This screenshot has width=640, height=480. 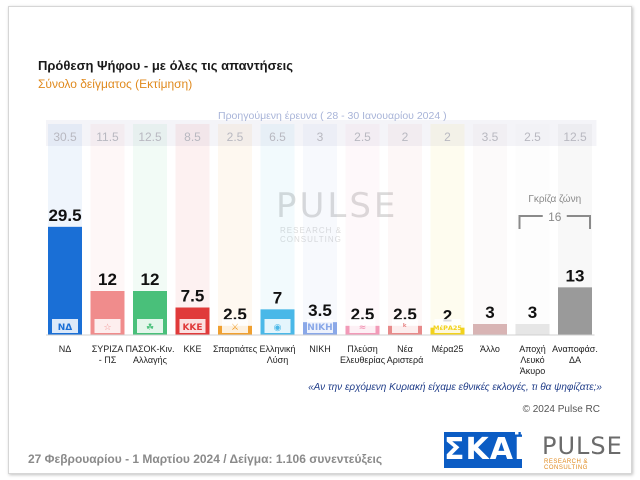 I want to click on party-logo-icon: ΝΔ, so click(x=65, y=328).